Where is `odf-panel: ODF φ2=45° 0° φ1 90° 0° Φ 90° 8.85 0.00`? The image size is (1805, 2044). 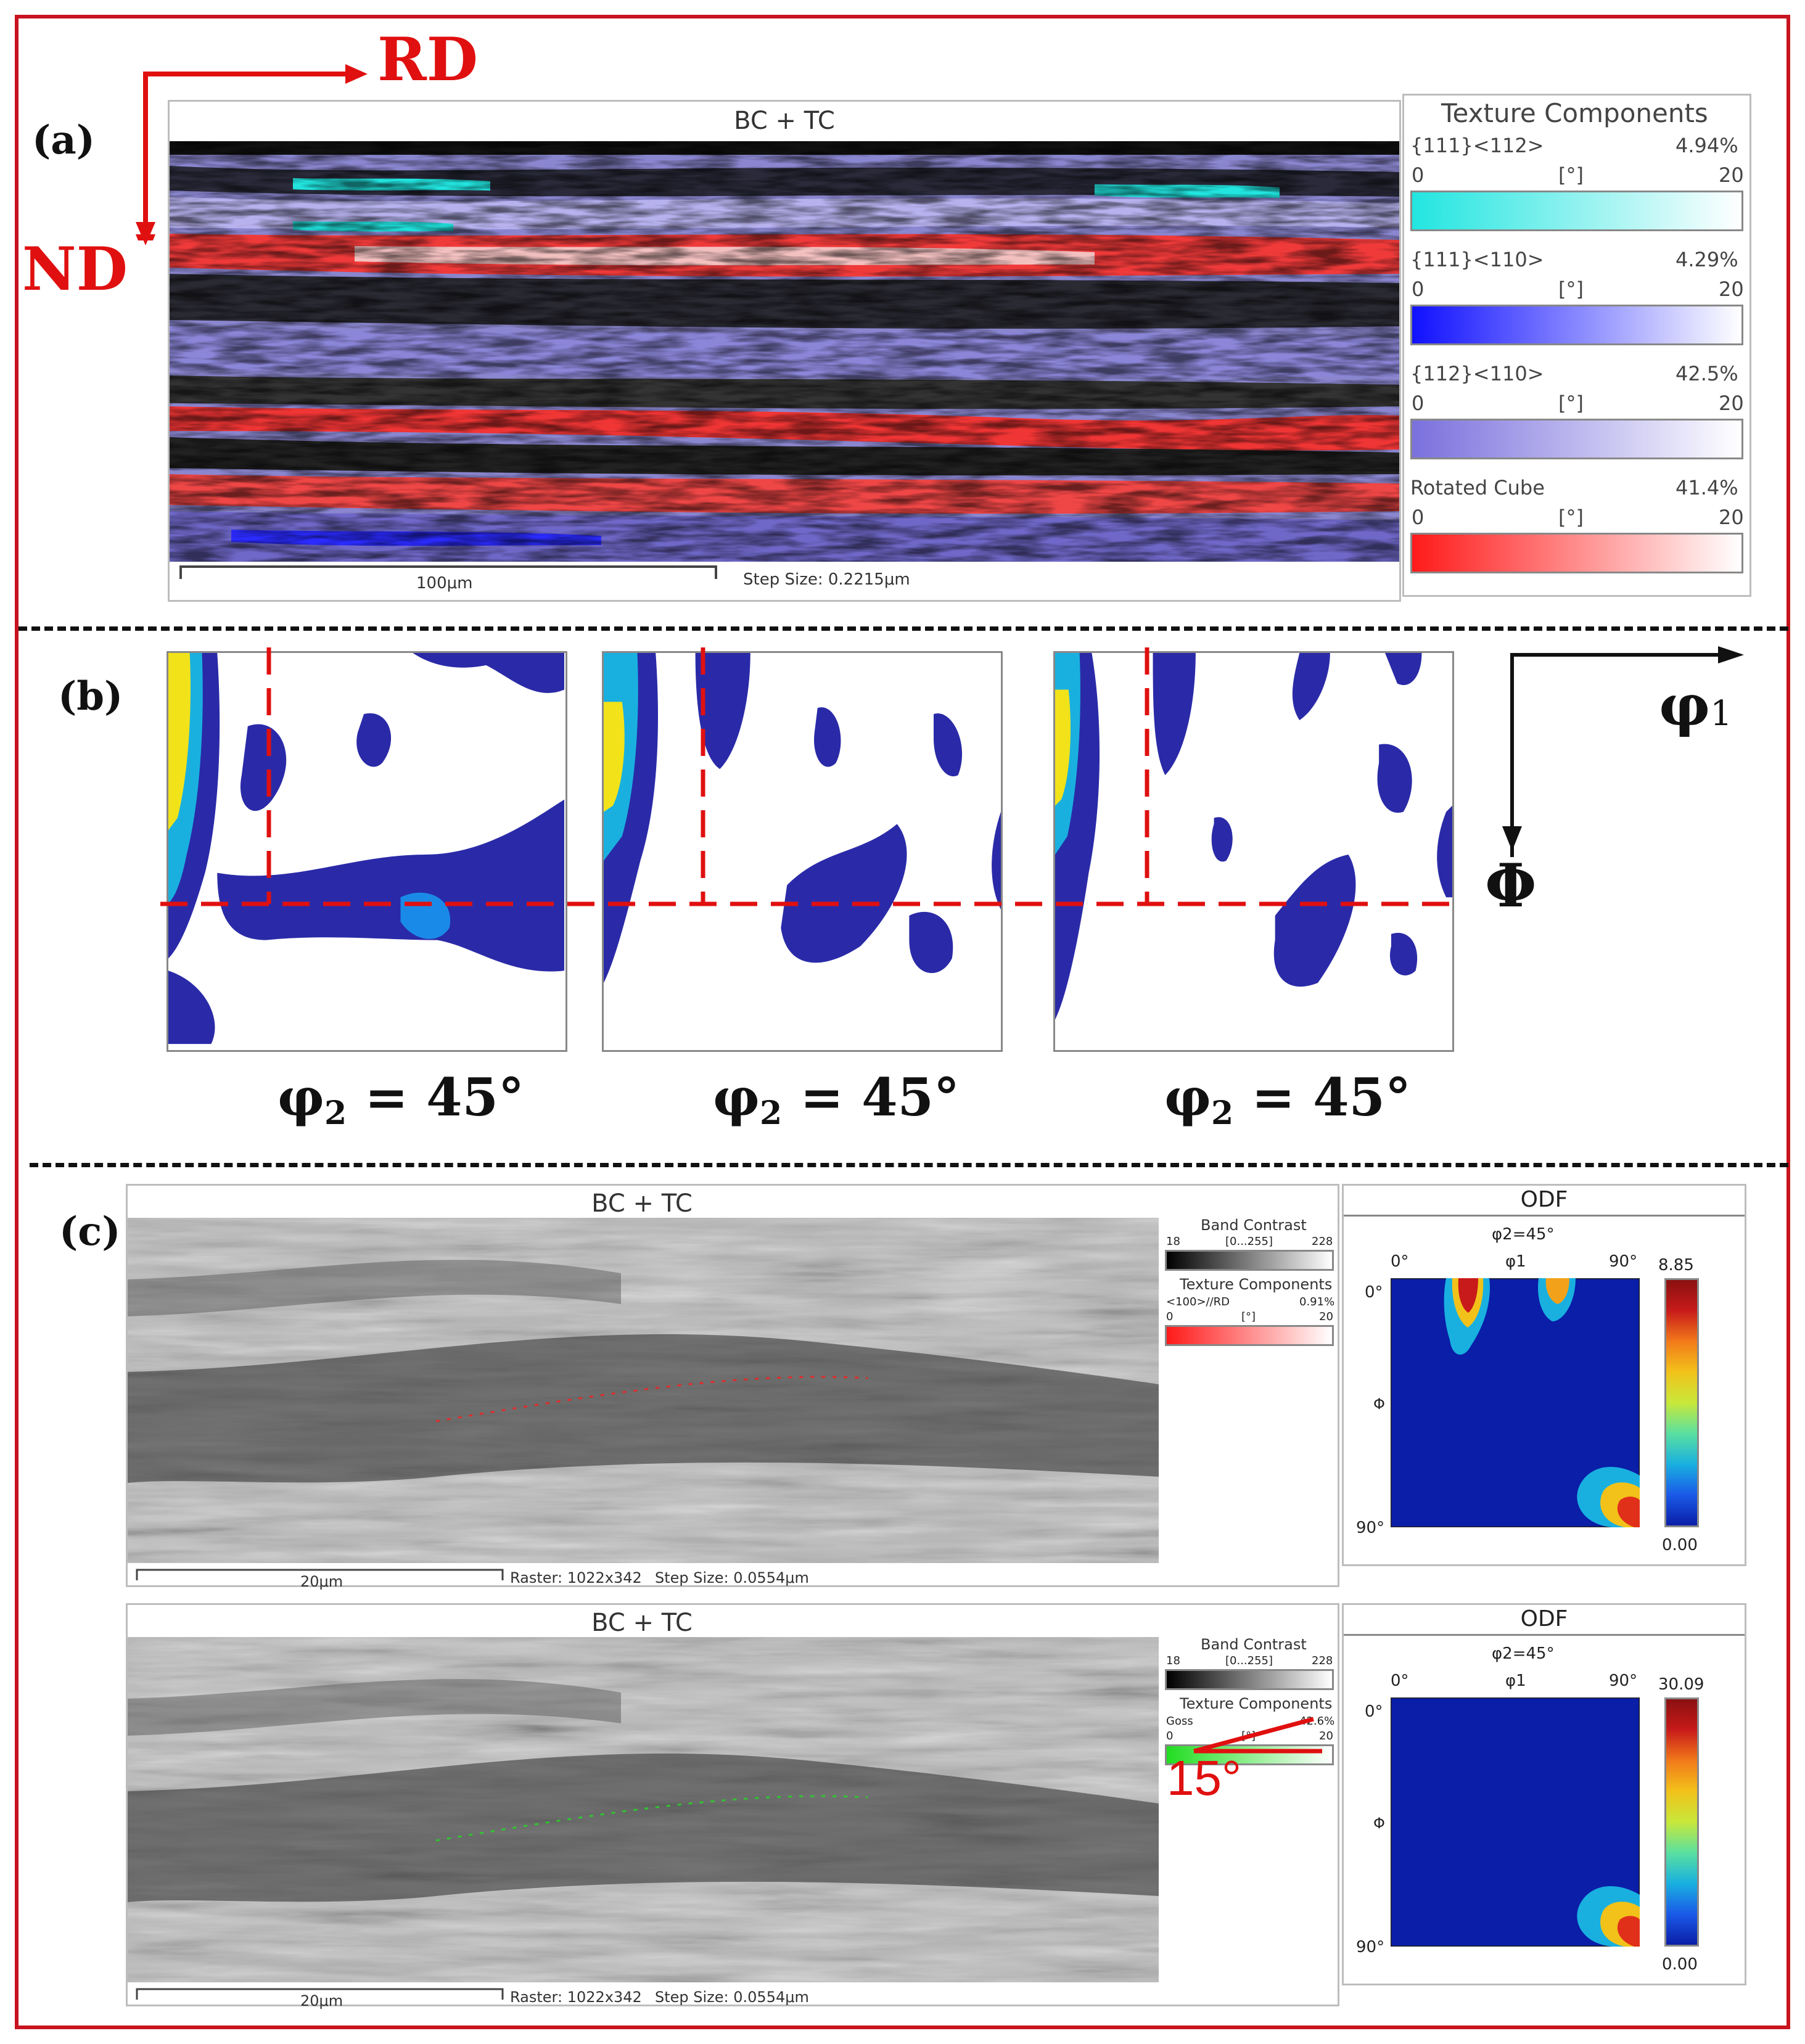
odf-panel: ODF φ2=45° 0° φ1 90° 0° Φ 90° 8.85 0.00 is located at coordinates (1544, 1375).